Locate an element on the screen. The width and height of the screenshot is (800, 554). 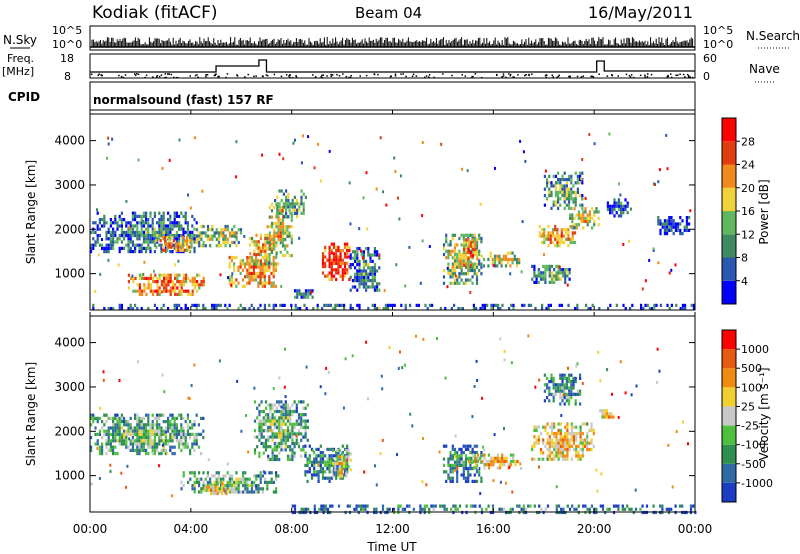
freq-tick-high: 18 is located at coordinates (67, 58).